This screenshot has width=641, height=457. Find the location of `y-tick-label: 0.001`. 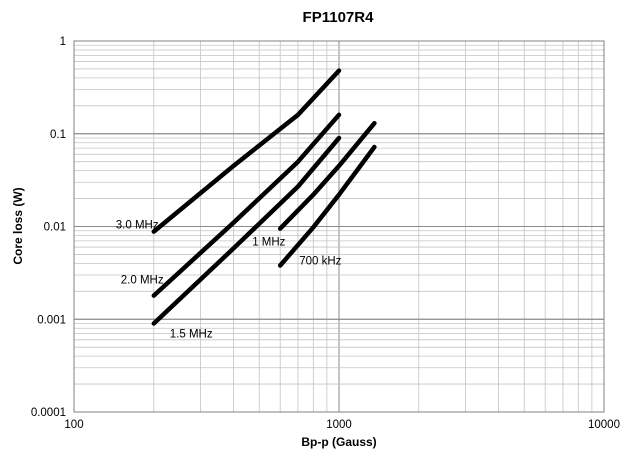

y-tick-label: 0.001 is located at coordinates (51, 320).